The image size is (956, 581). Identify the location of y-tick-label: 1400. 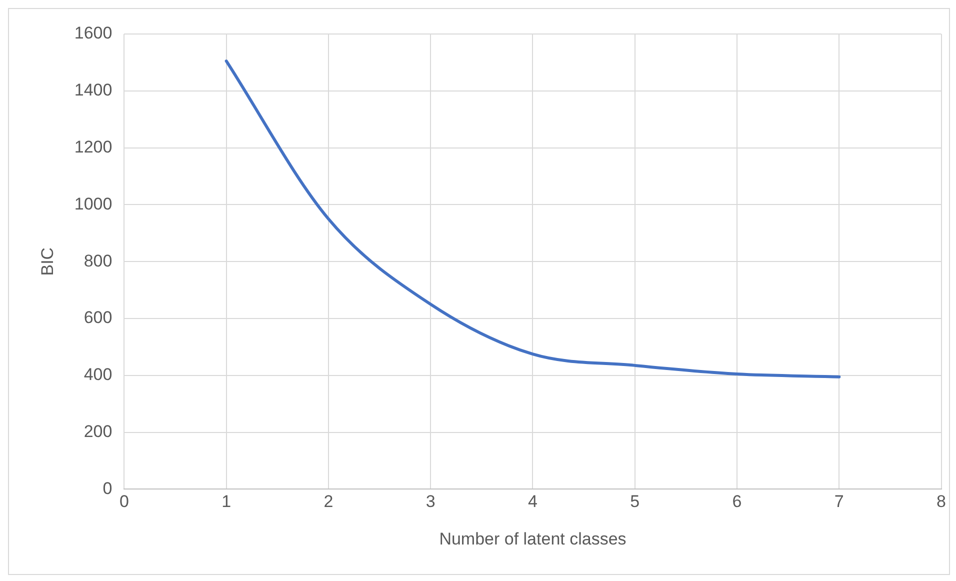
(93, 90).